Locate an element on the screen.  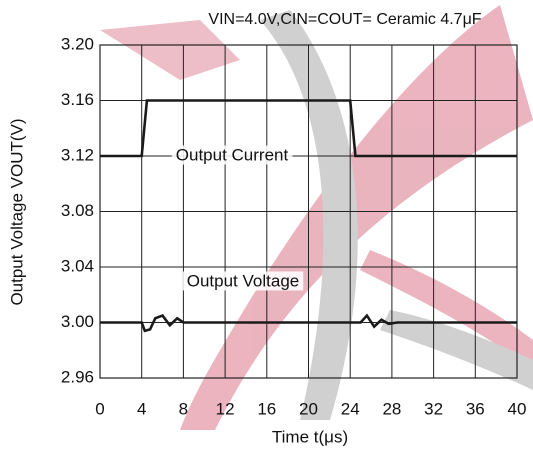
x-tick-label: 32 is located at coordinates (433, 408).